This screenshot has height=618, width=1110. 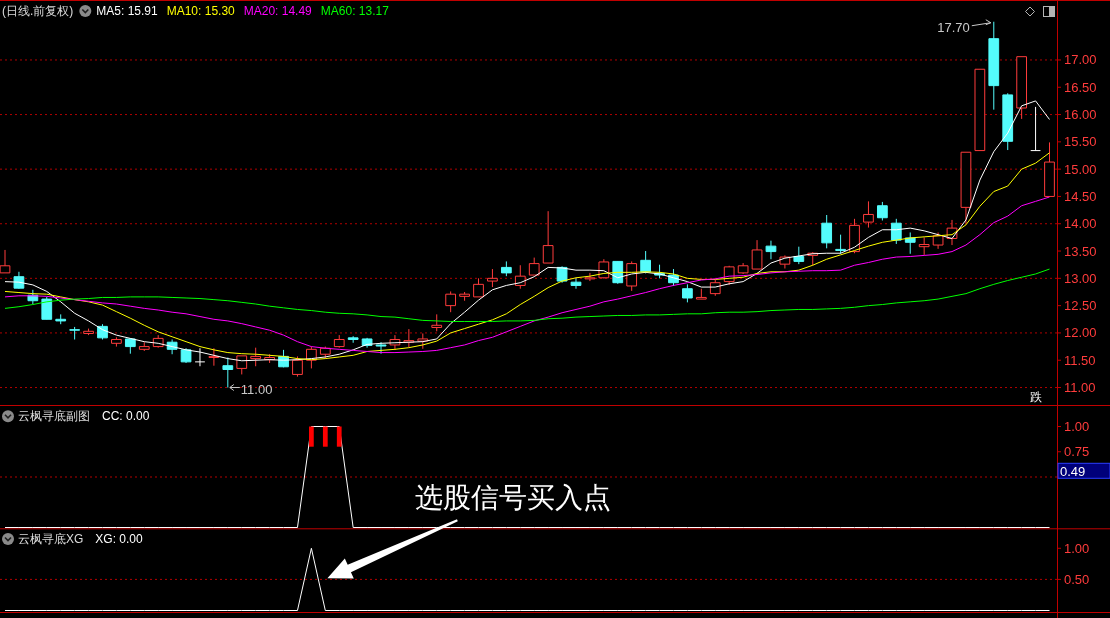 What do you see at coordinates (126, 416) in the screenshot?
I see `text: CC: 0.00` at bounding box center [126, 416].